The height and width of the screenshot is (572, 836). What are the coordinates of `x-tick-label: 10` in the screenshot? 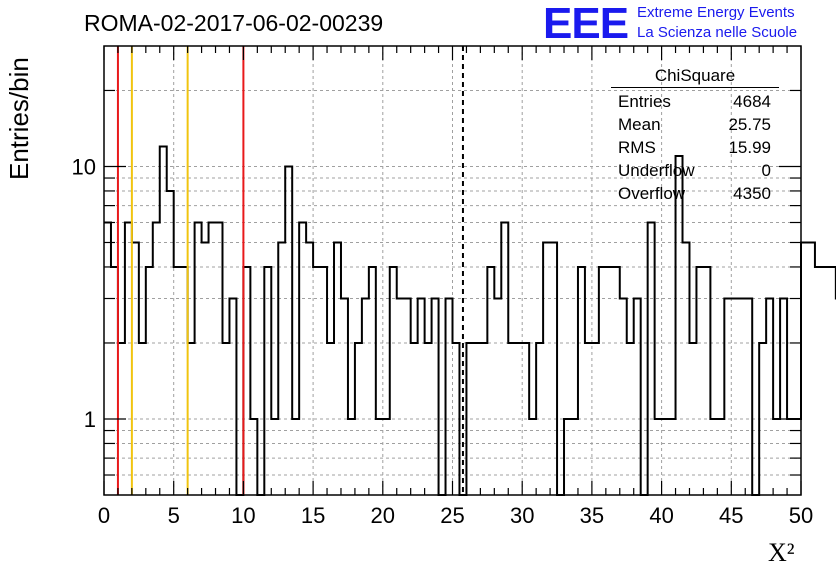 It's located at (243, 515).